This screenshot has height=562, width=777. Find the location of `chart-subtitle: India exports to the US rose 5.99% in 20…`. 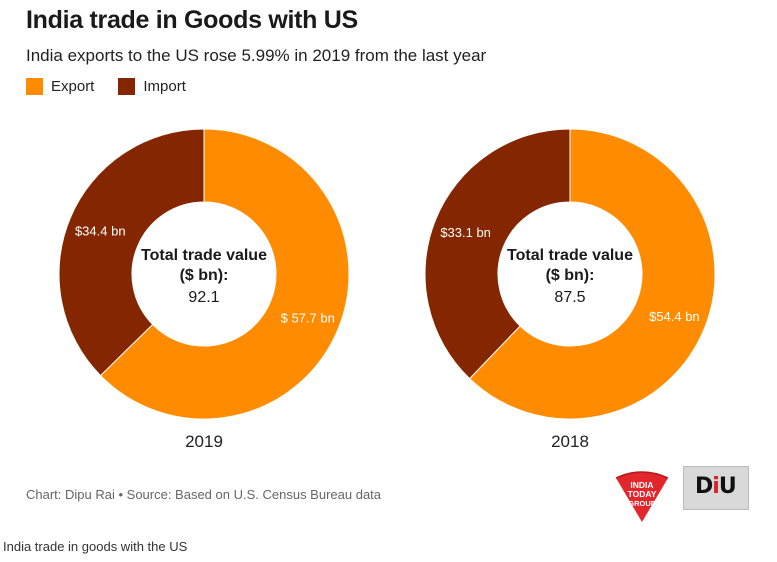

chart-subtitle: India exports to the US rose 5.99% in 20… is located at coordinates (256, 55).